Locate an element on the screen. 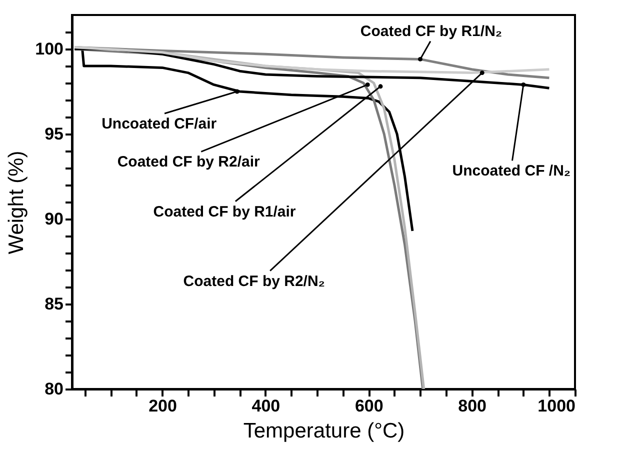 Image resolution: width=636 pixels, height=470 pixels. annotation: Coated CF by R2/N₂ is located at coordinates (254, 281).